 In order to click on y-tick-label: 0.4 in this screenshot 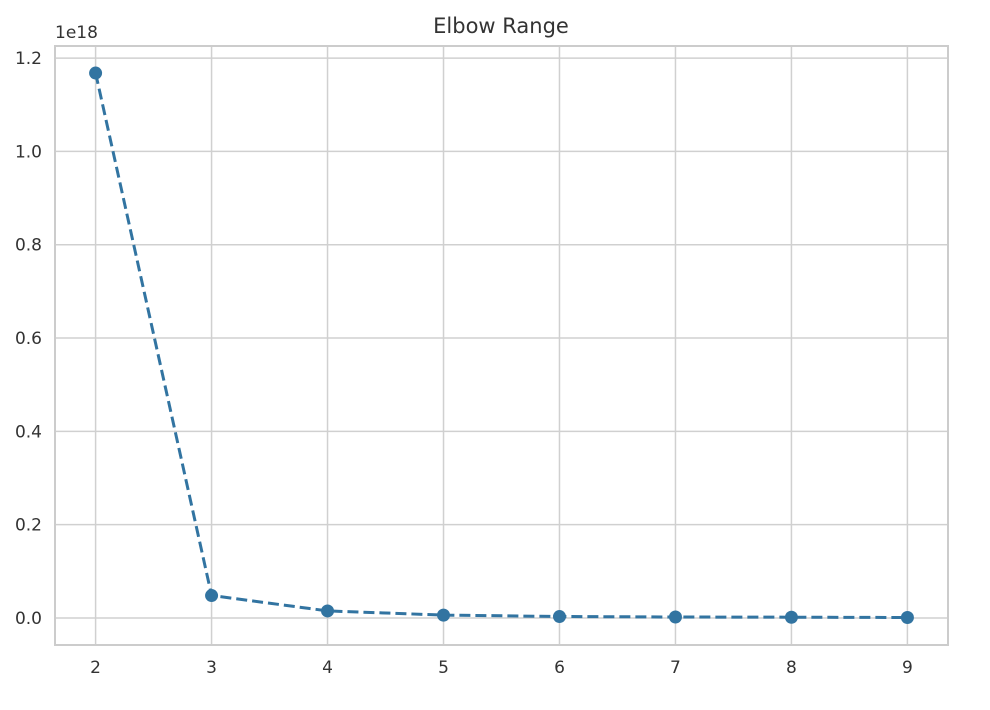, I will do `click(28, 432)`.